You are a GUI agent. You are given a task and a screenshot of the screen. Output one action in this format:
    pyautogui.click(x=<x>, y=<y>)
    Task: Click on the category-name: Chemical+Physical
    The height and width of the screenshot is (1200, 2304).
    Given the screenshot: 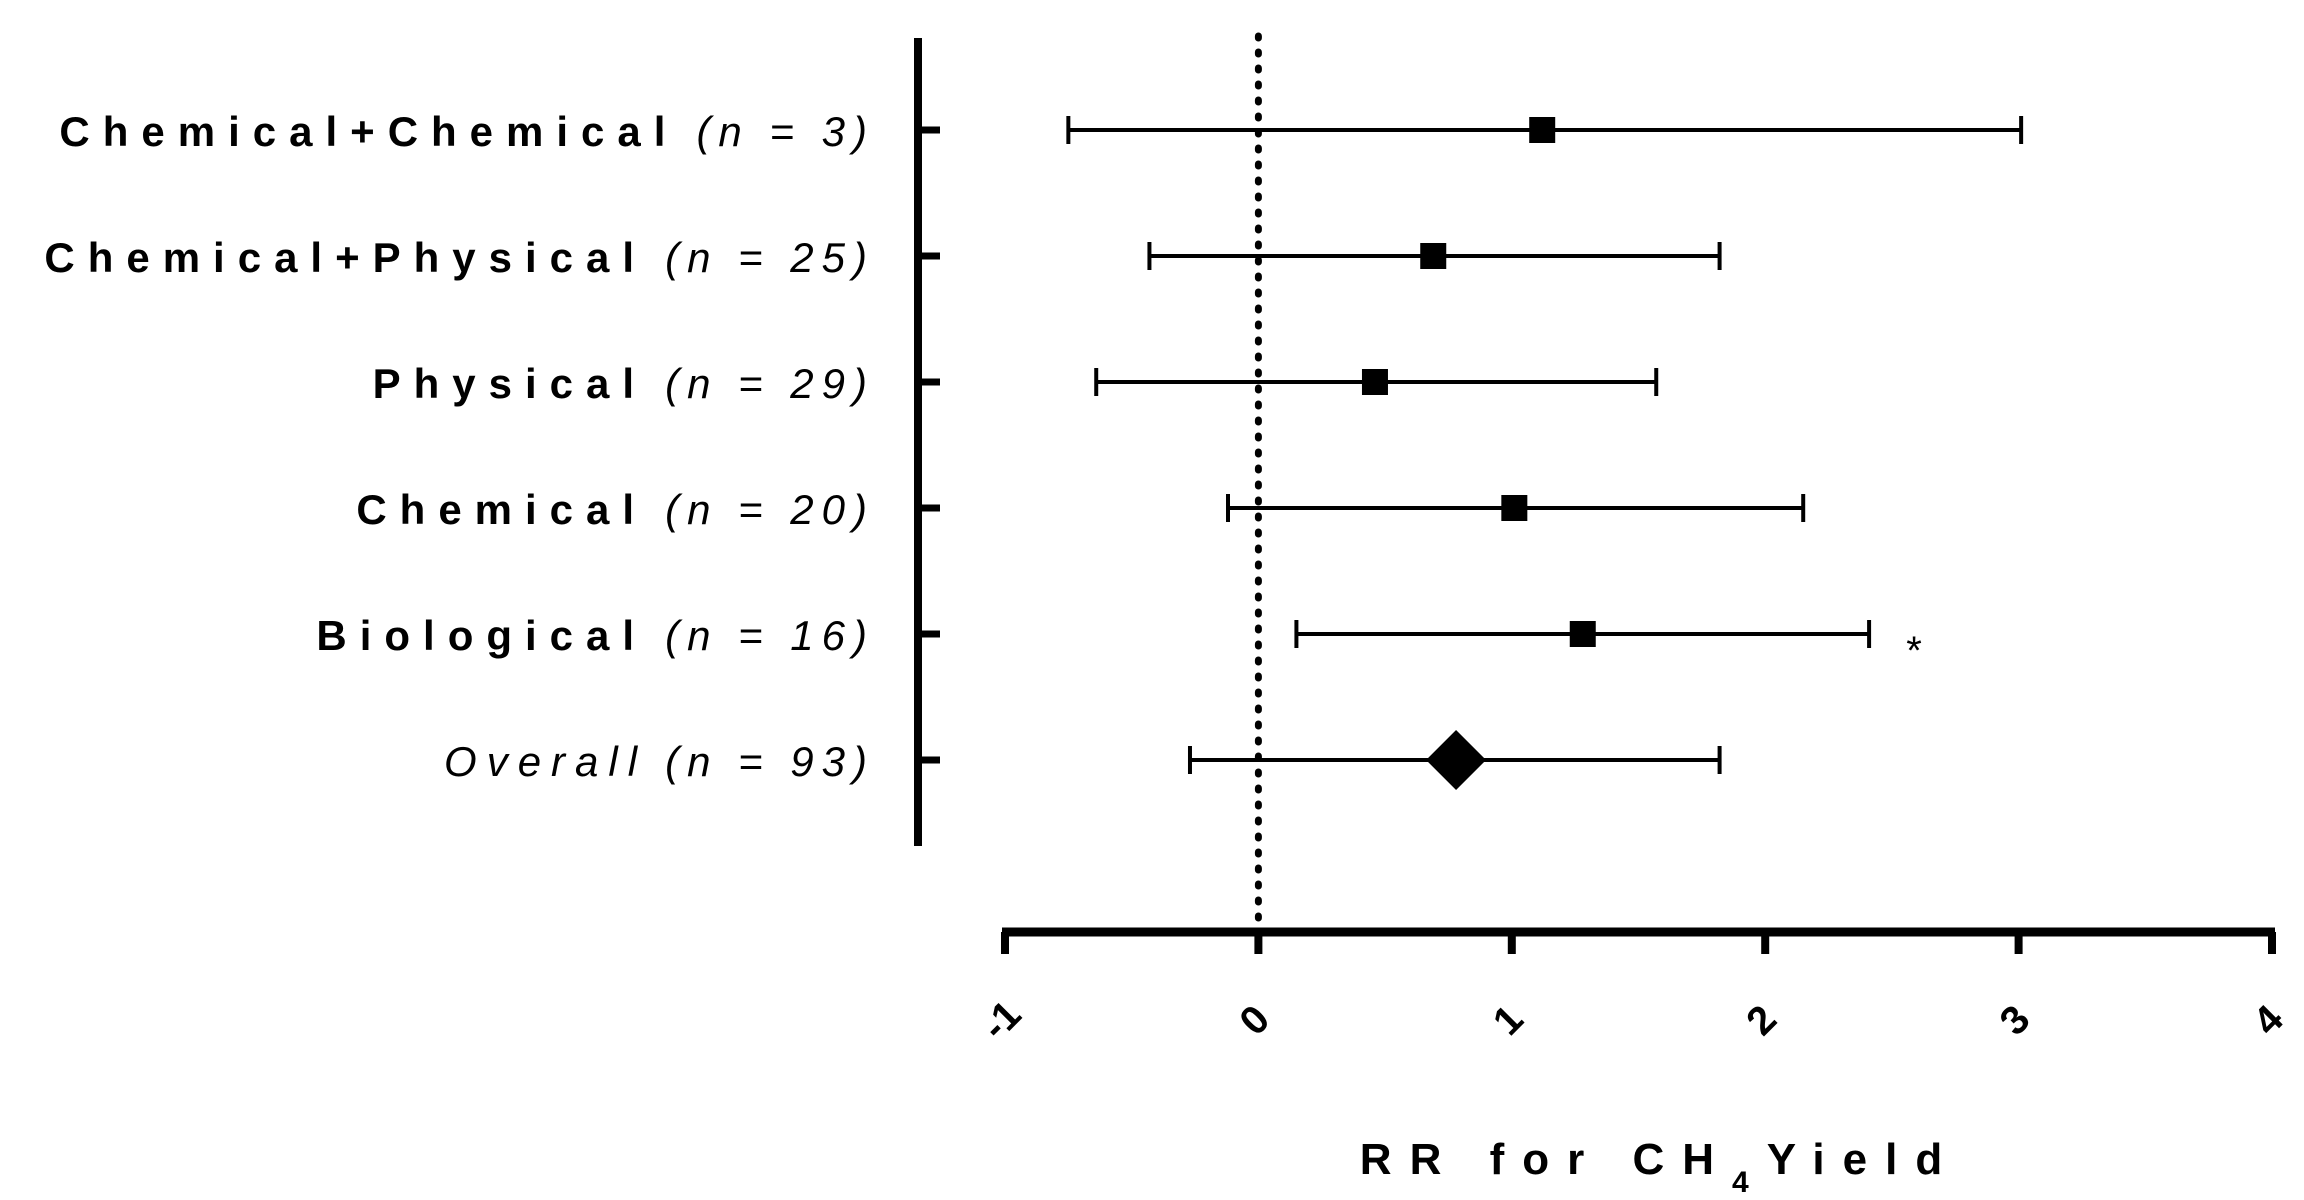 What is the action you would take?
    pyautogui.click(x=345, y=257)
    